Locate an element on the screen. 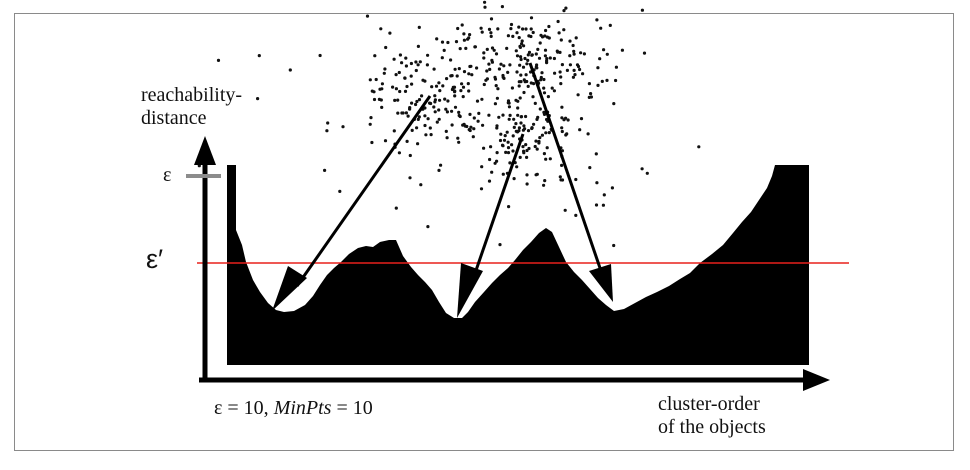 The width and height of the screenshot is (970, 470). y-axis-label-line1: reachability- is located at coordinates (192, 95).